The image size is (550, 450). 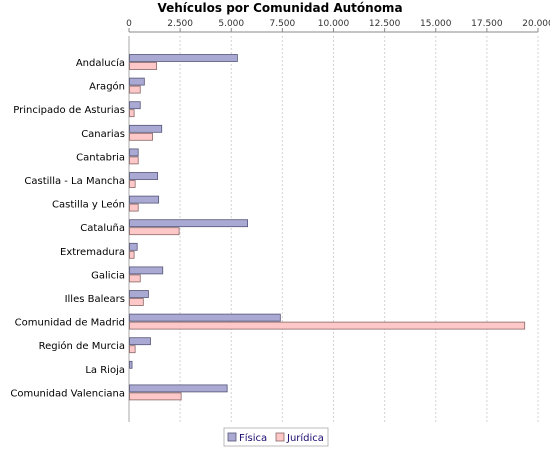 I want to click on category-label: Castilla - La Mancha, so click(x=74, y=181).